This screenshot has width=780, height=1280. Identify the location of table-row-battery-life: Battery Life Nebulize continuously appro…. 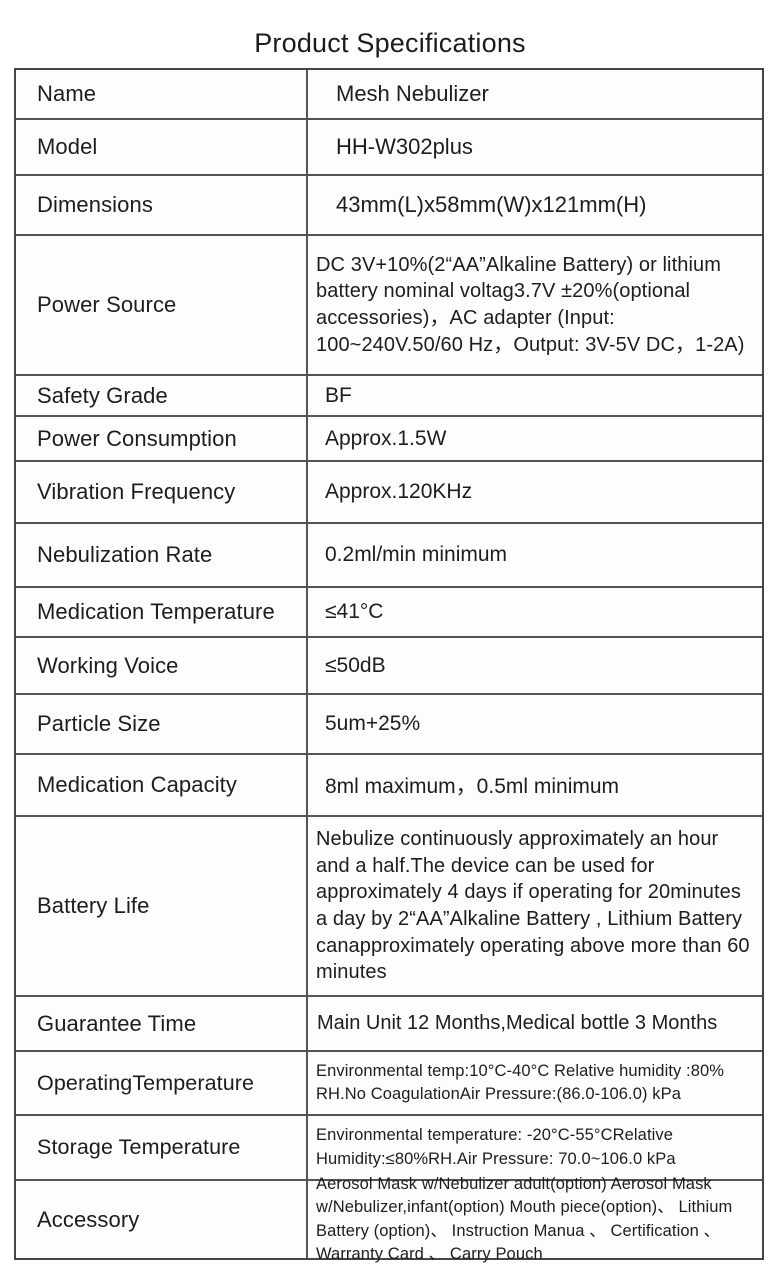
(389, 905).